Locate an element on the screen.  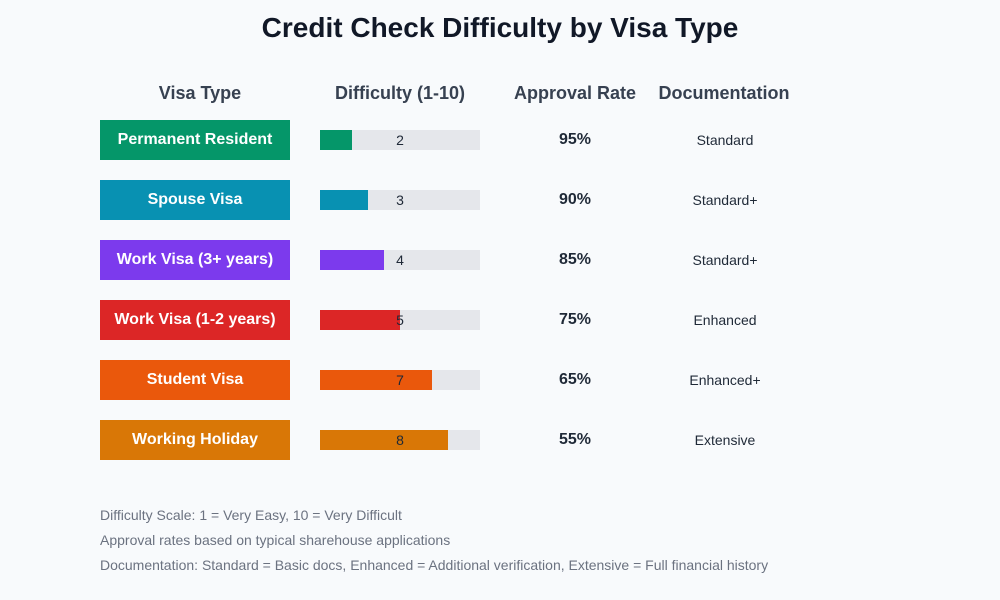
difficulty-bar: 7 is located at coordinates (400, 380).